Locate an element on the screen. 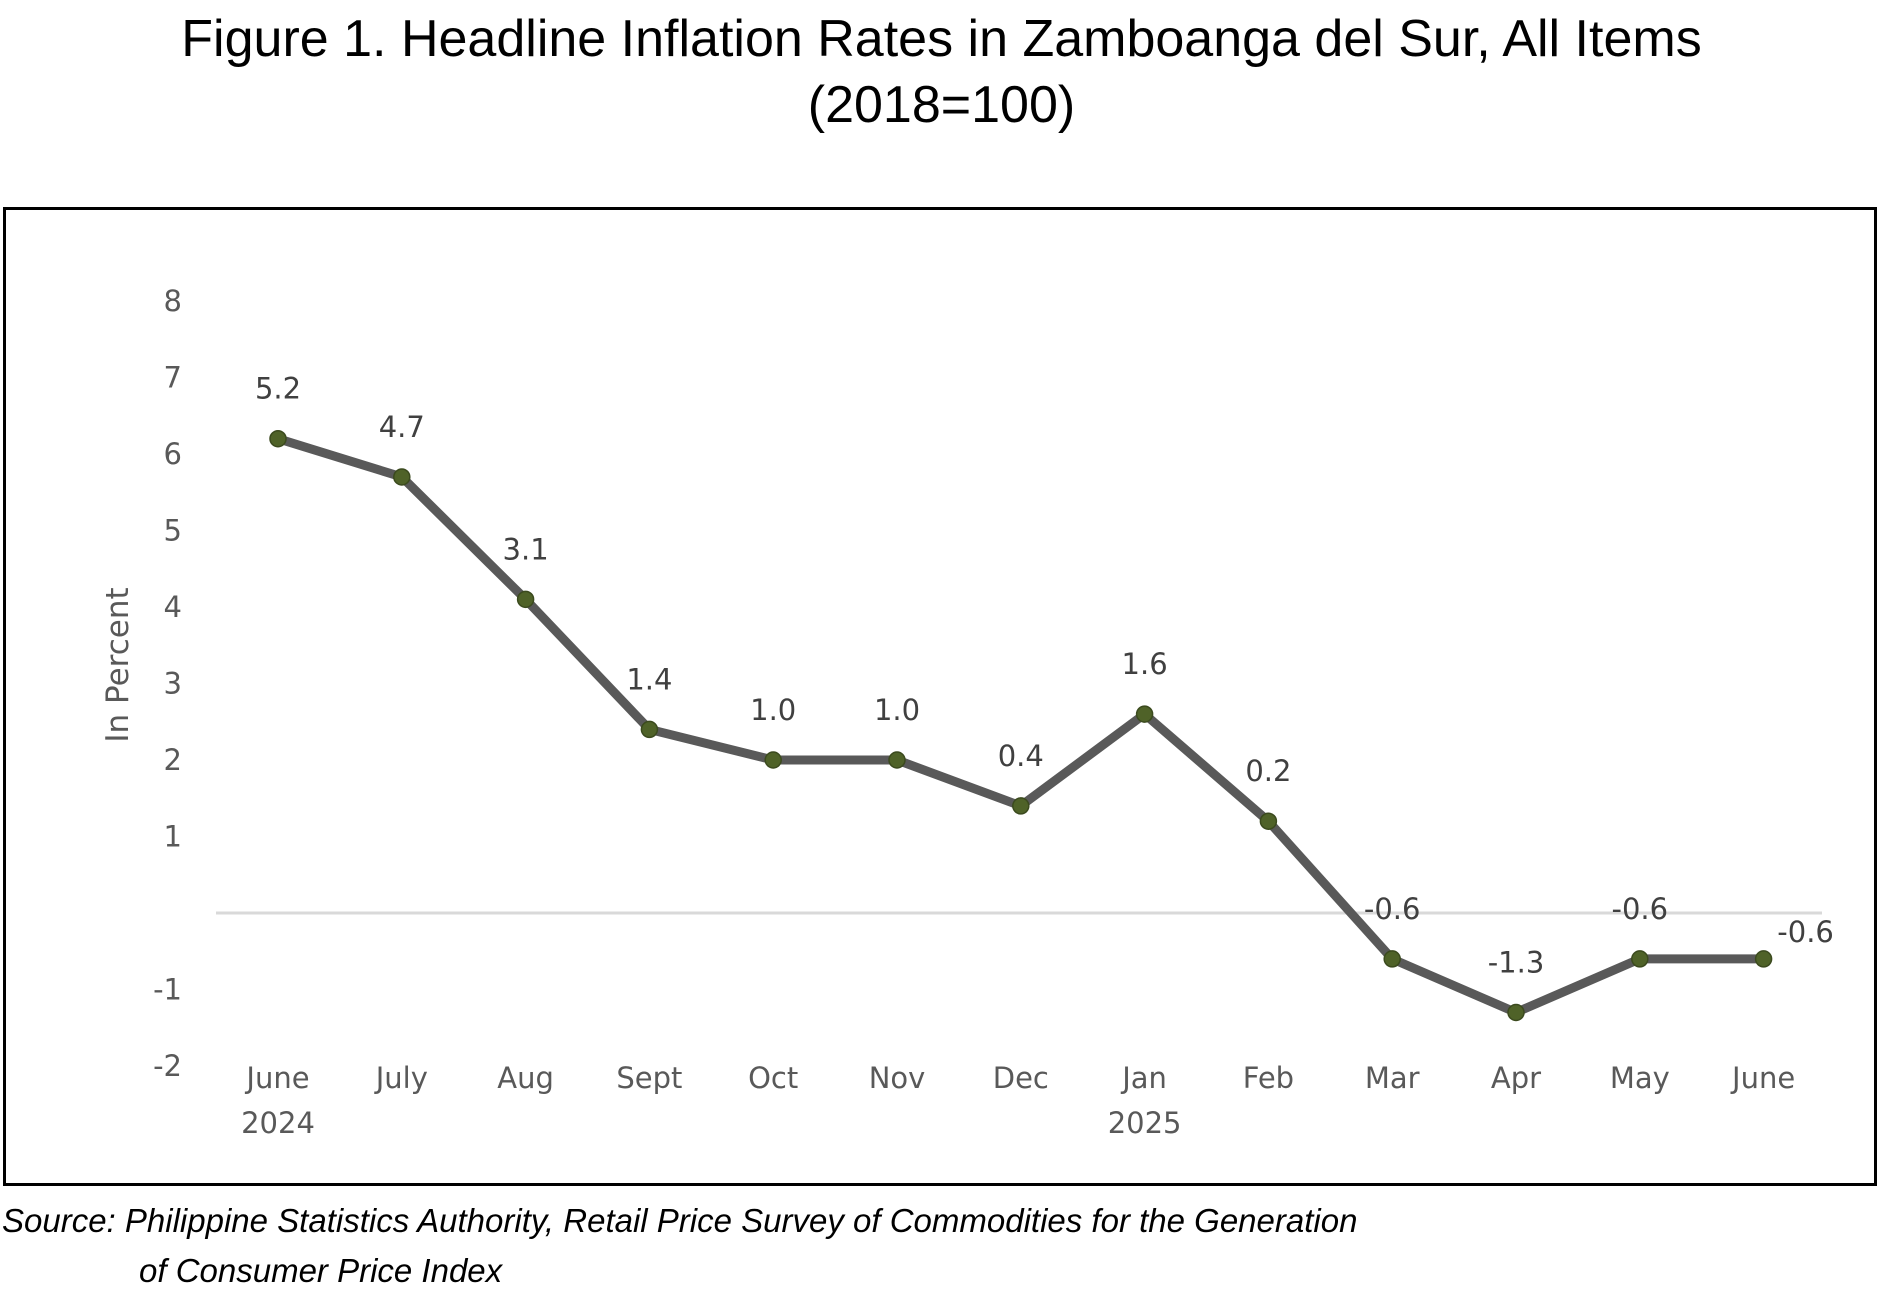 The width and height of the screenshot is (1883, 1296). y-tick-label: -2 is located at coordinates (167, 1066).